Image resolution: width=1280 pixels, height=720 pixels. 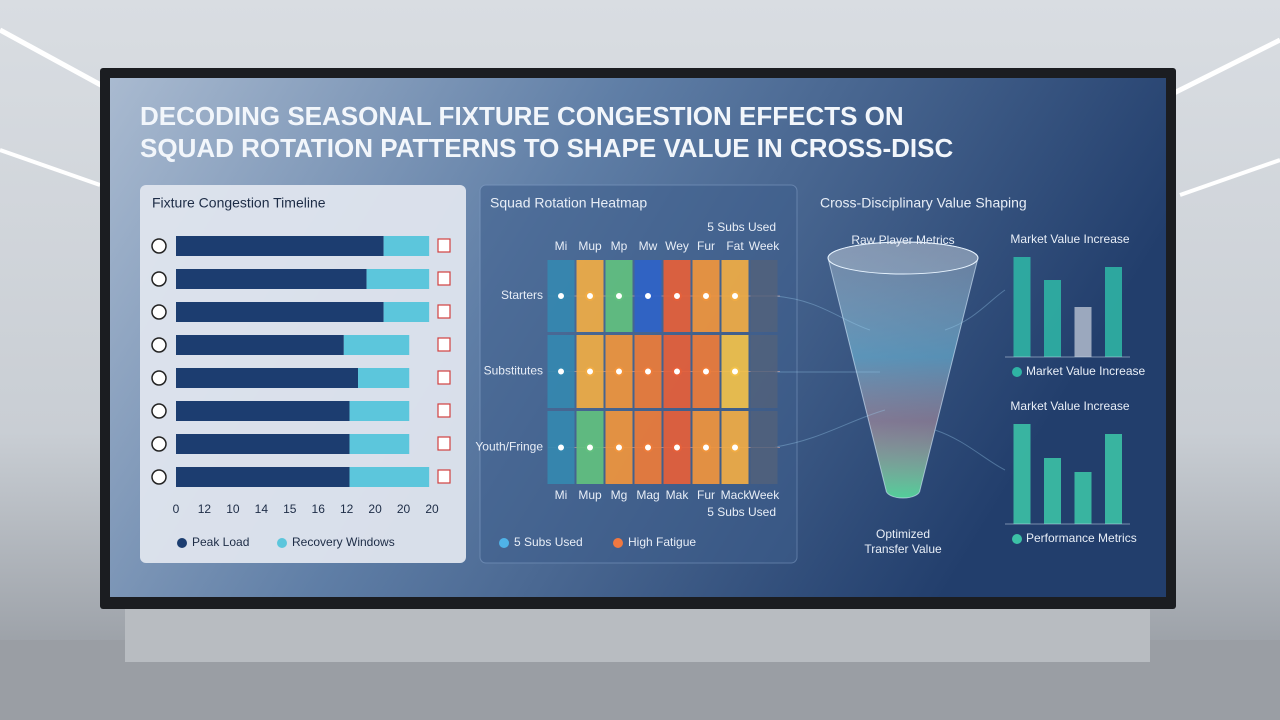 I want to click on x-tick-label: 10, so click(x=233, y=509).